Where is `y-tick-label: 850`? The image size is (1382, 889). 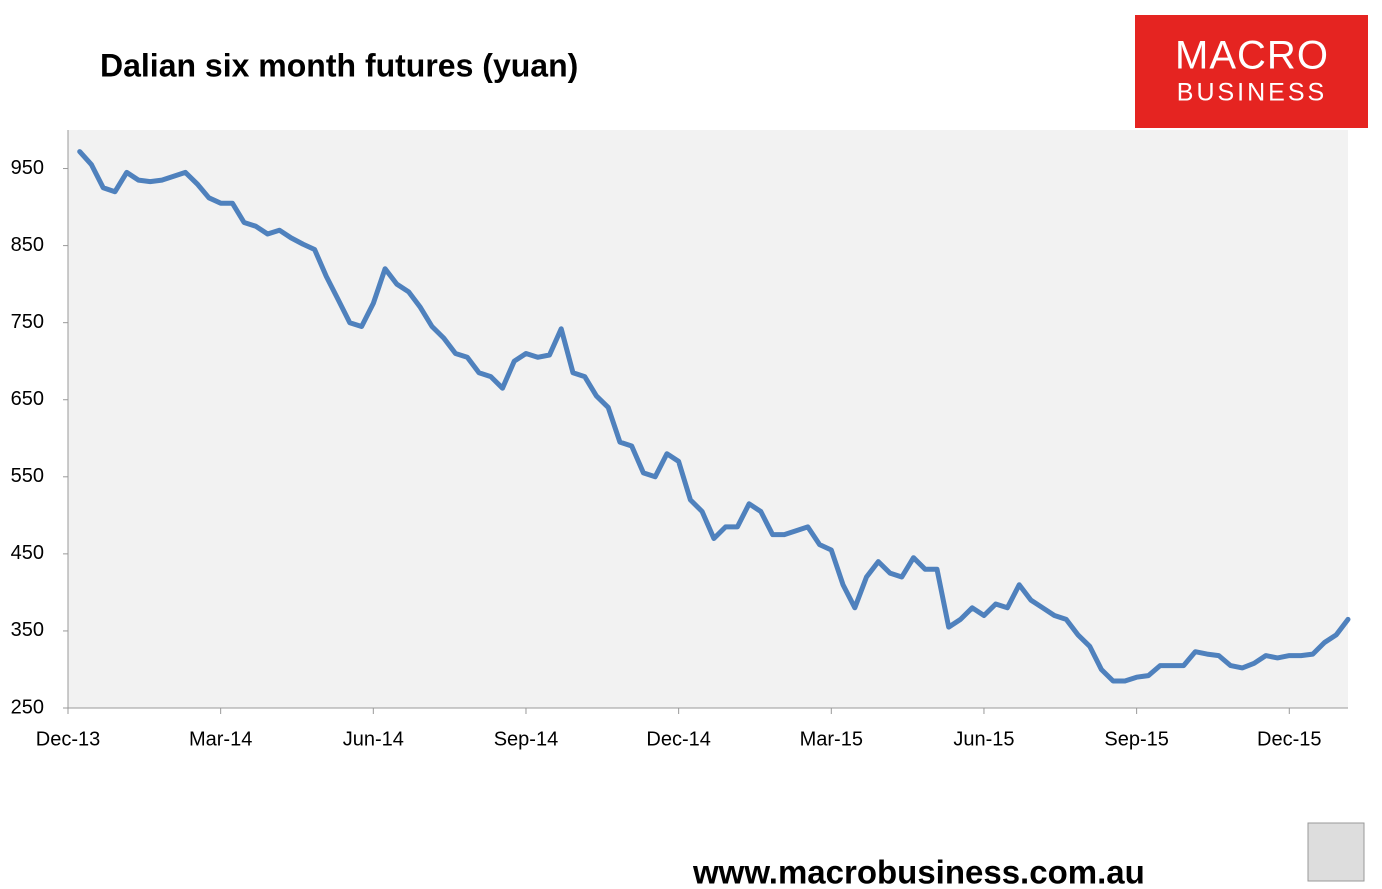
y-tick-label: 850 is located at coordinates (27, 245).